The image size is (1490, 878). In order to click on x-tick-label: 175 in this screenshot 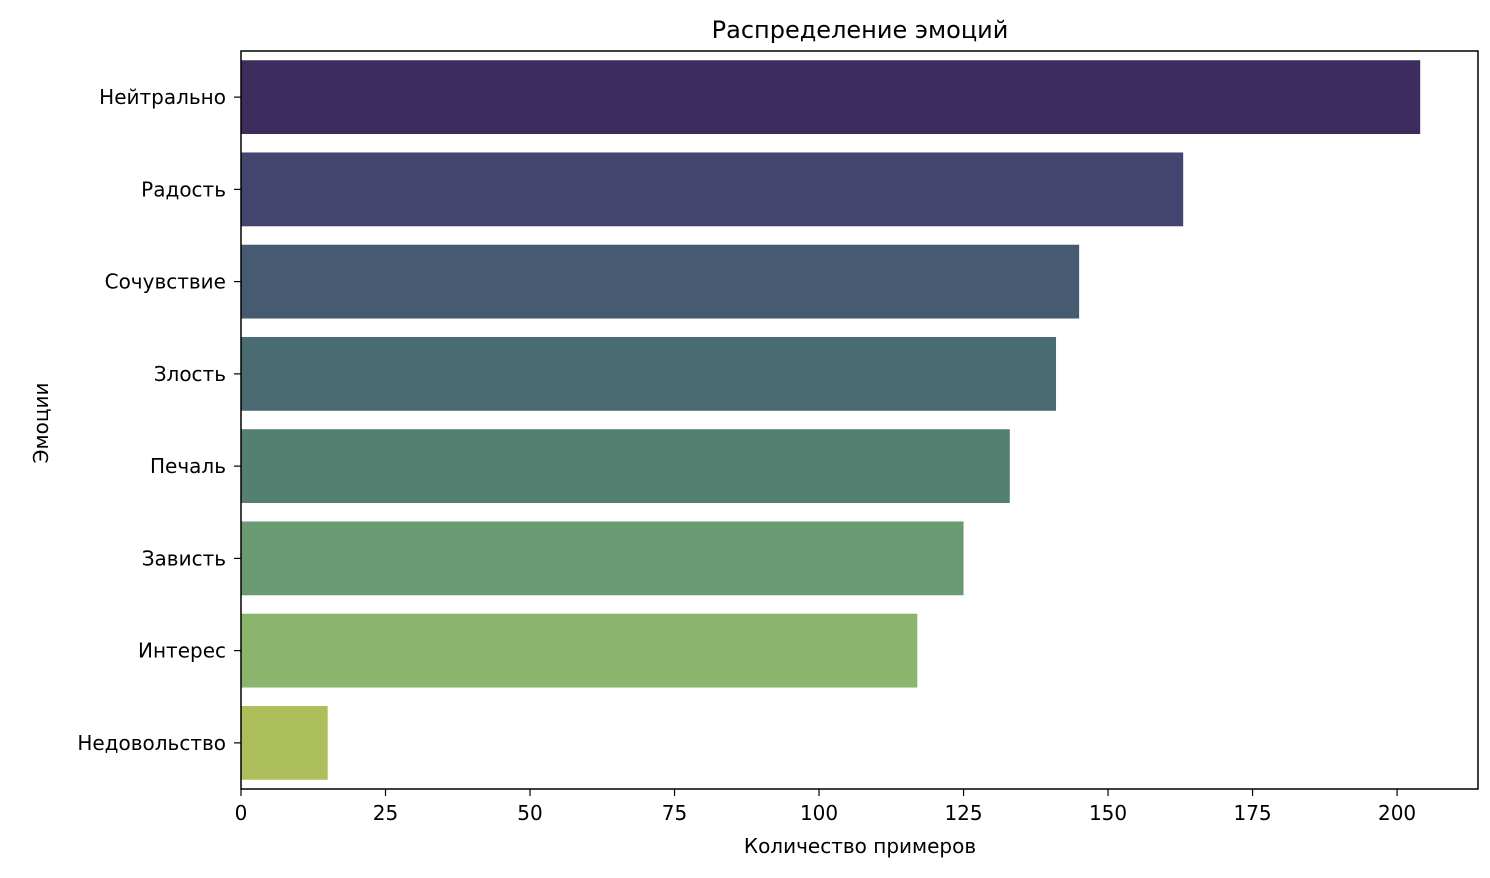, I will do `click(1252, 813)`.